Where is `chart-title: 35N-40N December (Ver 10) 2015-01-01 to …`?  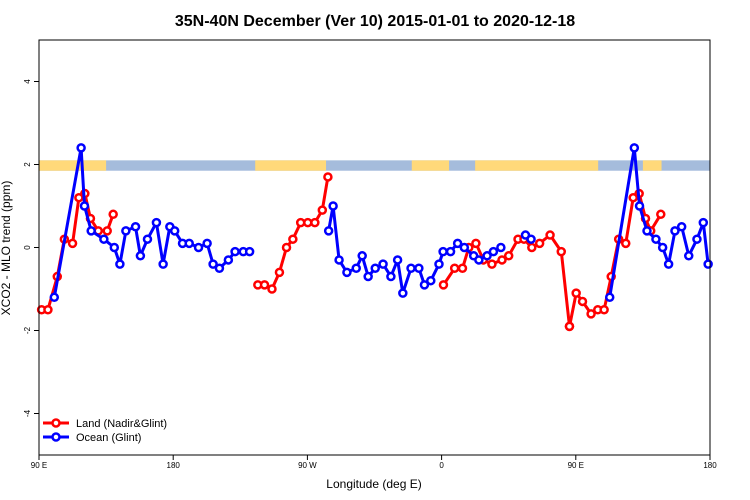
chart-title: 35N-40N December (Ver 10) 2015-01-01 to … is located at coordinates (375, 21).